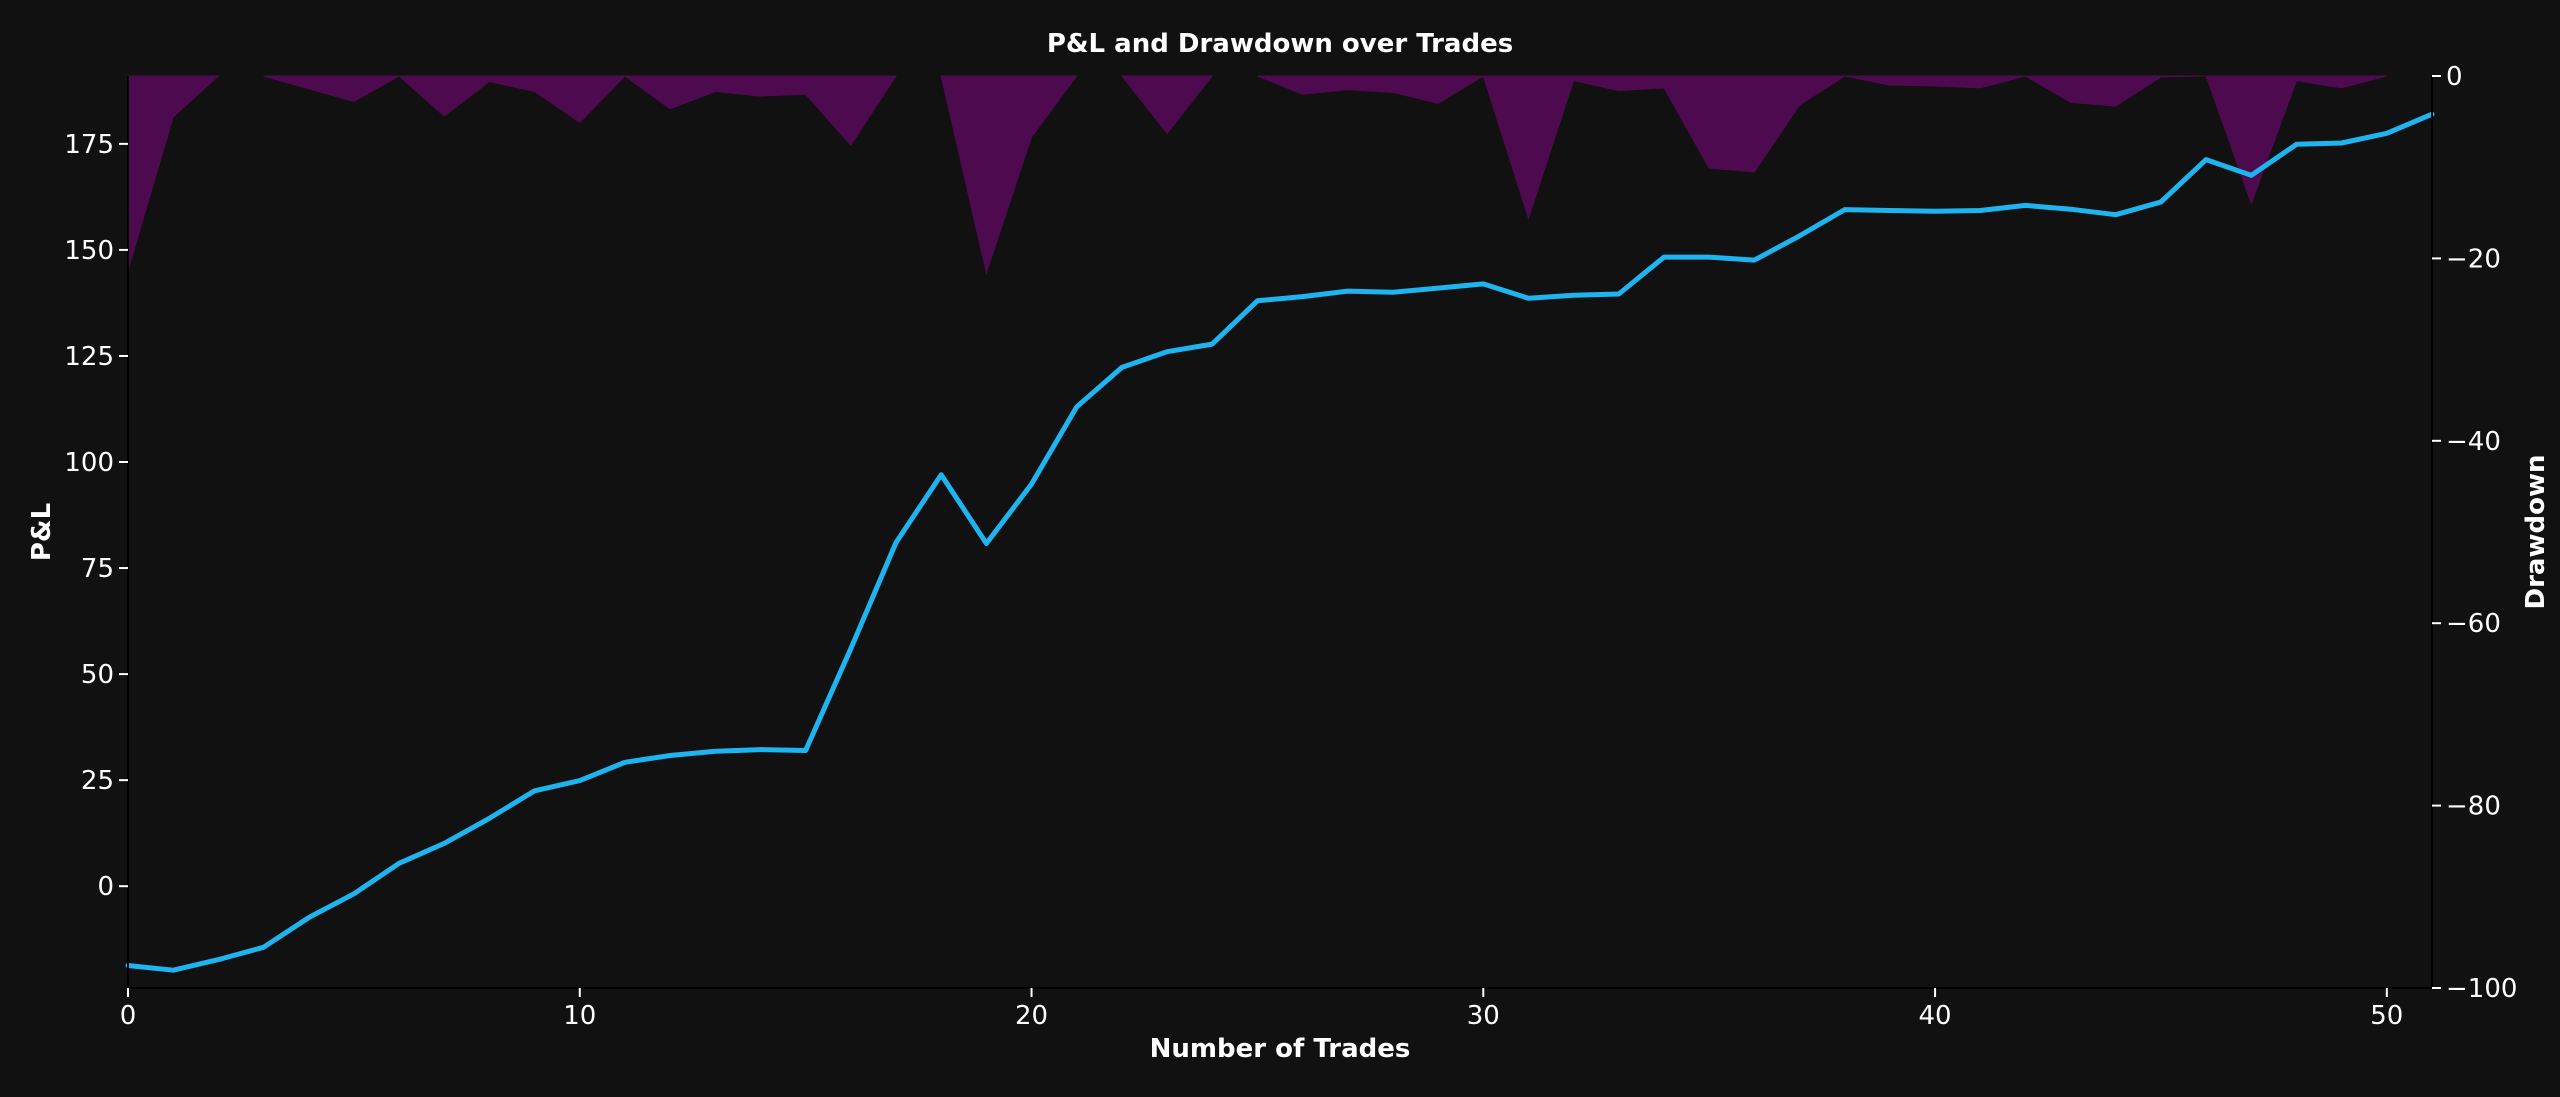  Describe the element at coordinates (2473, 624) in the screenshot. I see `right-y-tick-label: −60` at that location.